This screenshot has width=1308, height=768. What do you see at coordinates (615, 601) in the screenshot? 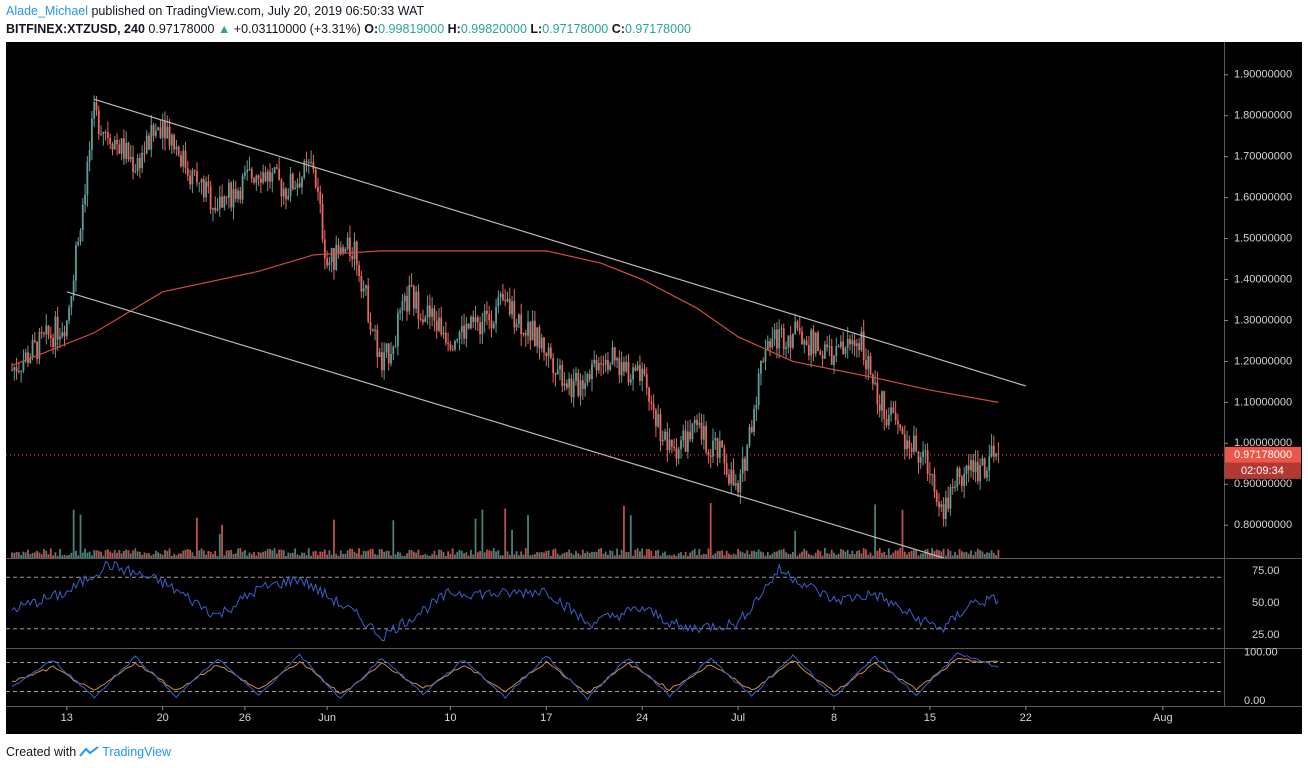
I see `rsi-pane` at bounding box center [615, 601].